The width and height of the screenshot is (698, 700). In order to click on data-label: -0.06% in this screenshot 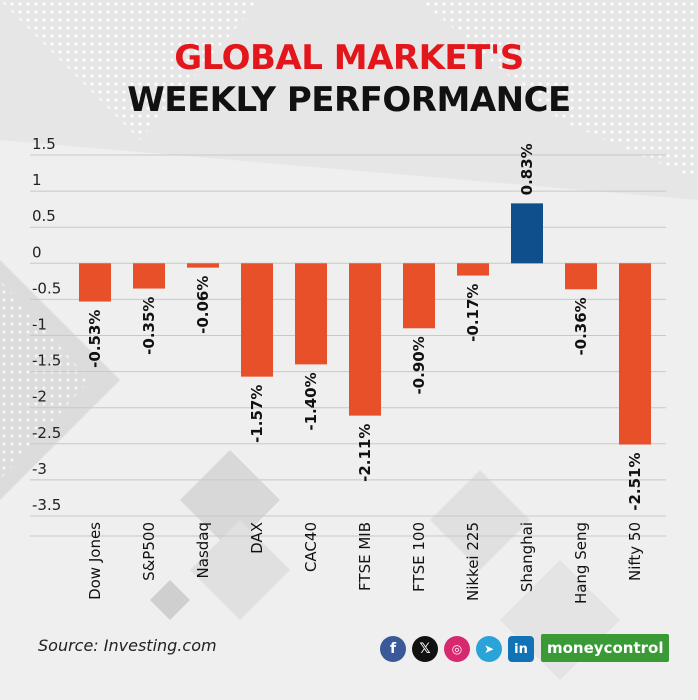, I will do `click(203, 305)`.